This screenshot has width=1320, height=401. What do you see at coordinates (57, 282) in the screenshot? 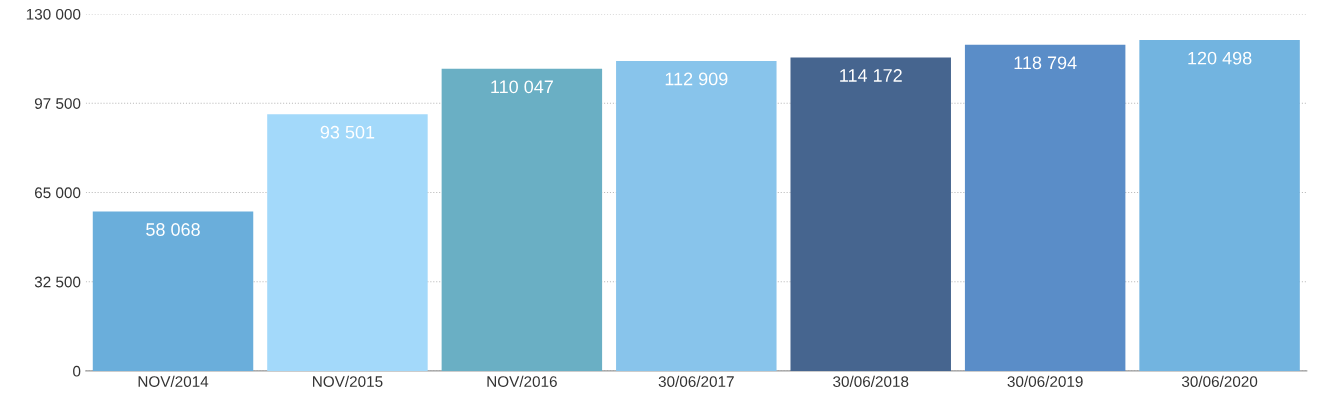
I see `y-tick-label: 32 500` at bounding box center [57, 282].